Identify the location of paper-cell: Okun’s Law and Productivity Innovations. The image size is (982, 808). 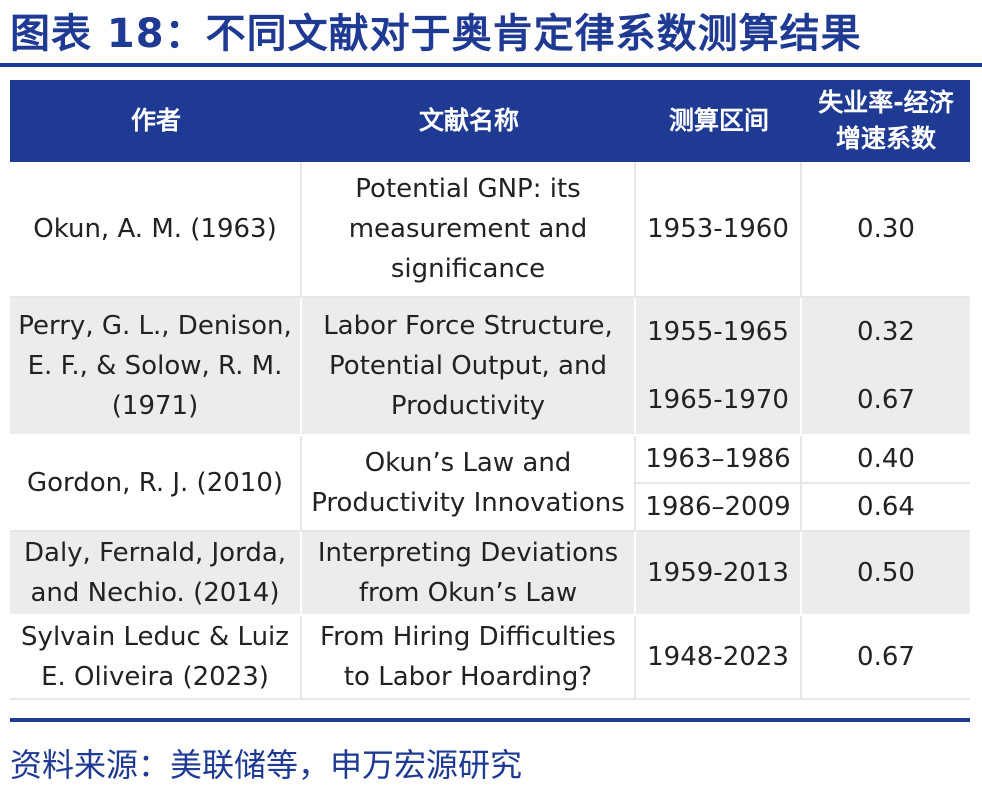
(469, 484).